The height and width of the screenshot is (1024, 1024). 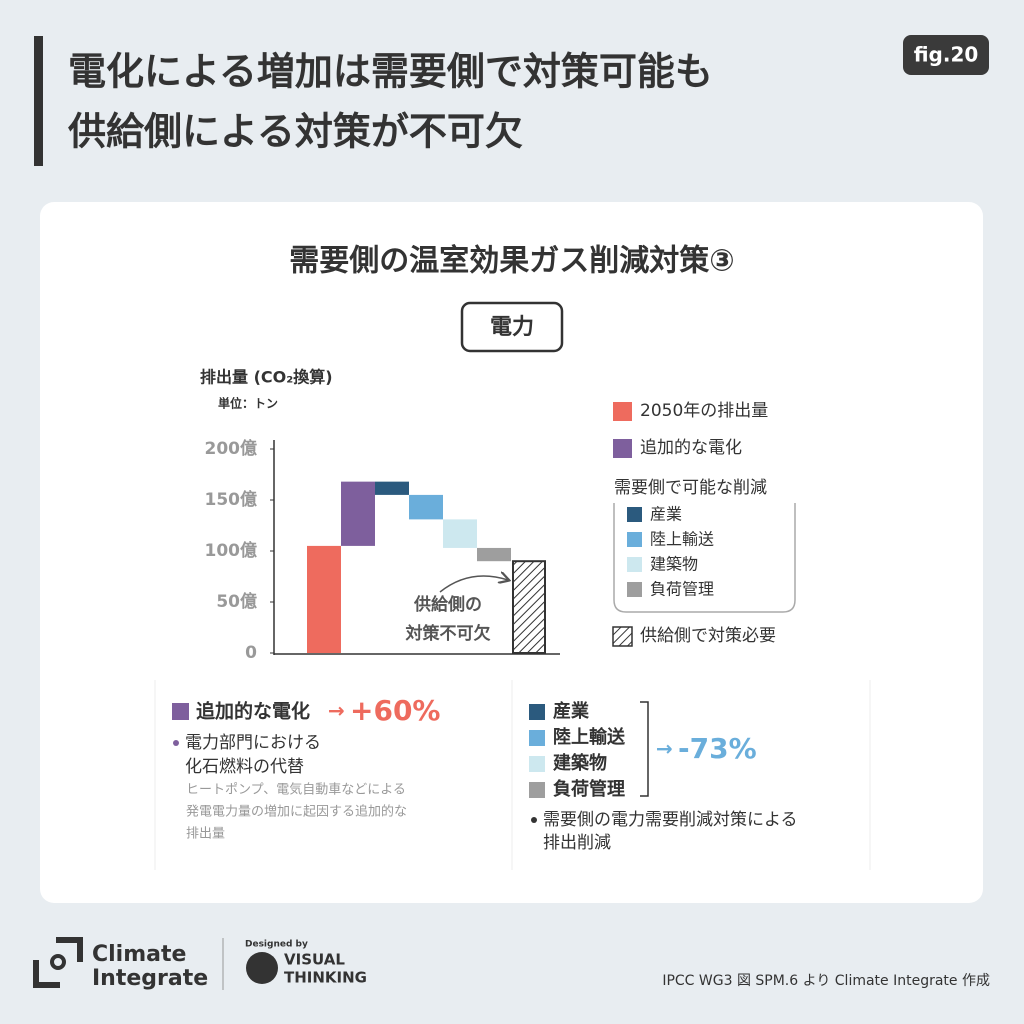 I want to click on y-tick-label: 150億, so click(x=231, y=499).